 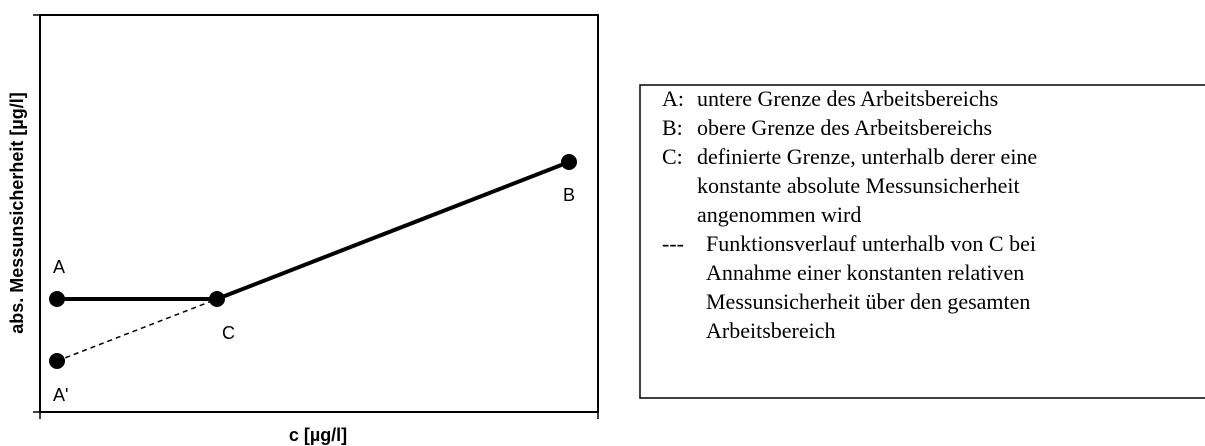 I want to click on legend-text: obere Grenze des Arbeitsbereichs, so click(x=844, y=127).